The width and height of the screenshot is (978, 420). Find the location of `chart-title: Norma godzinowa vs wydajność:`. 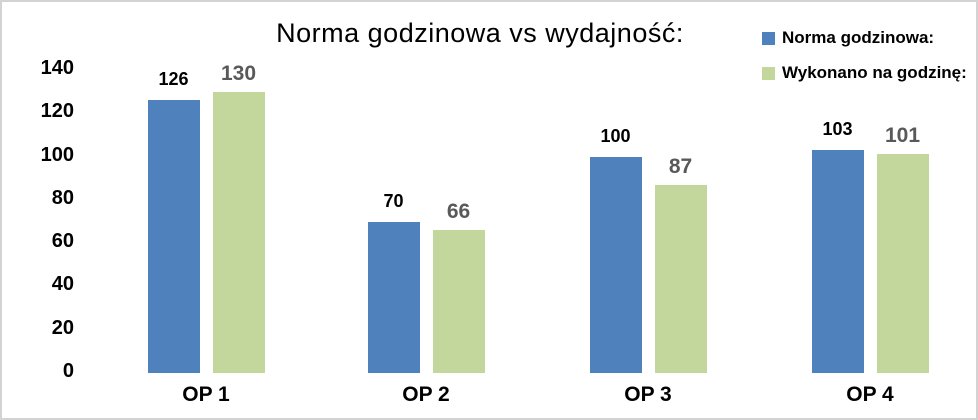

chart-title: Norma godzinowa vs wydajność: is located at coordinates (480, 33).